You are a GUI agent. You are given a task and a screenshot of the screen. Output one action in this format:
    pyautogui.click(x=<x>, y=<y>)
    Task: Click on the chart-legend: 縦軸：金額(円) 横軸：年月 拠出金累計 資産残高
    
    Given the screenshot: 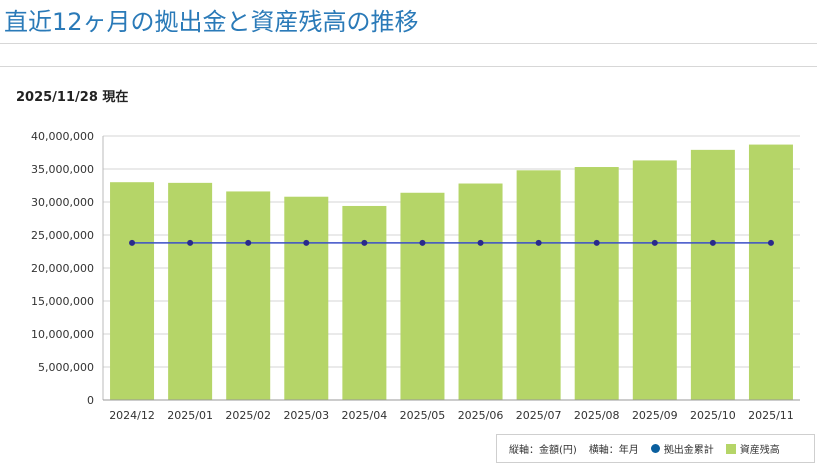 What is the action you would take?
    pyautogui.click(x=655, y=448)
    